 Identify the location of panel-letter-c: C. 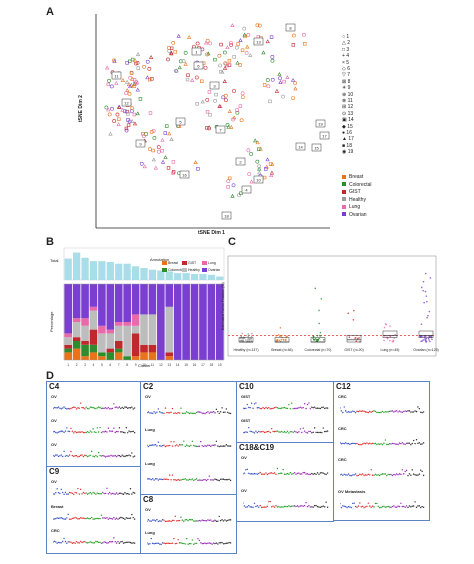
(232, 242).